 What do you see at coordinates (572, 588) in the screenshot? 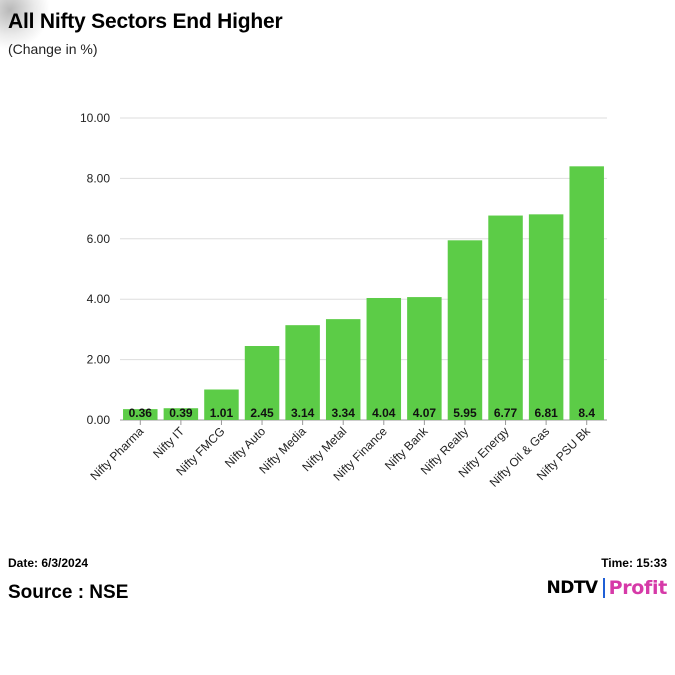
I see `logo-ndtv-text: NDTV` at bounding box center [572, 588].